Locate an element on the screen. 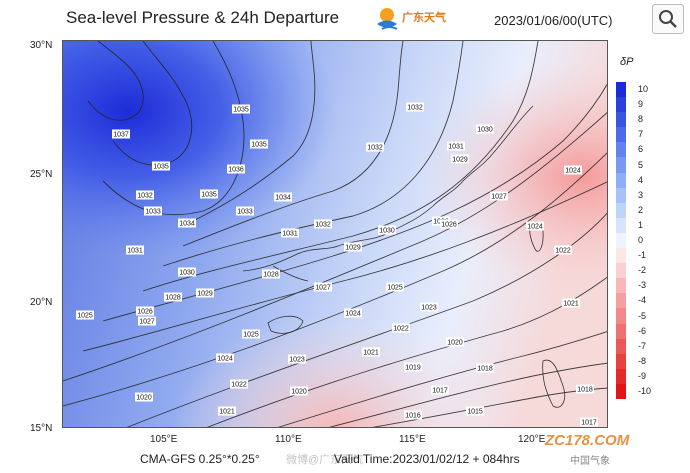 The image size is (690, 473). isobar-label: 1015 is located at coordinates (475, 412).